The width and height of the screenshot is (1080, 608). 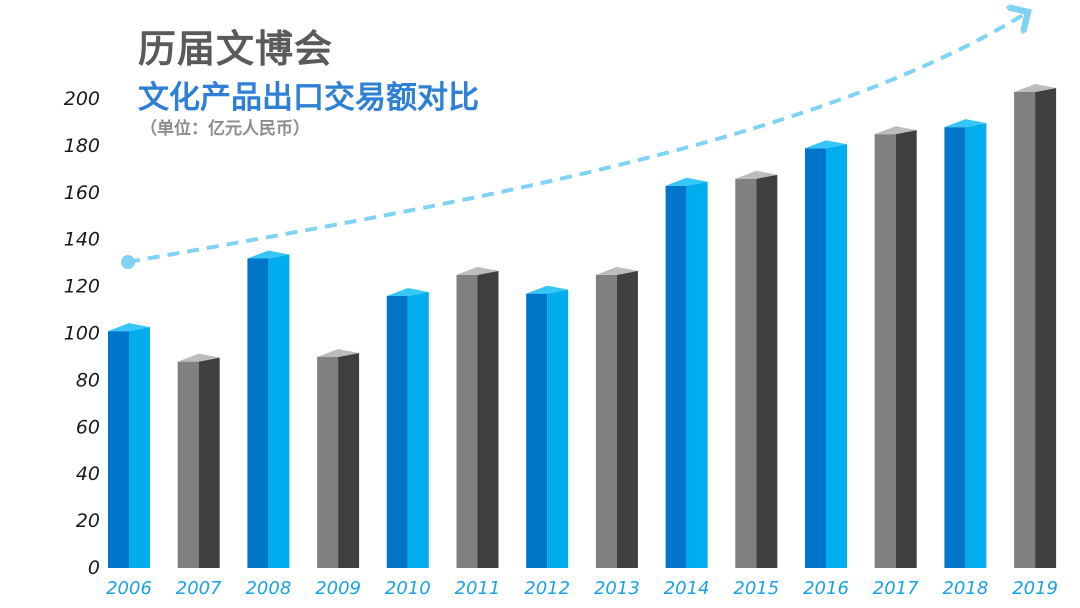 I want to click on bar-2017, so click(x=895, y=347).